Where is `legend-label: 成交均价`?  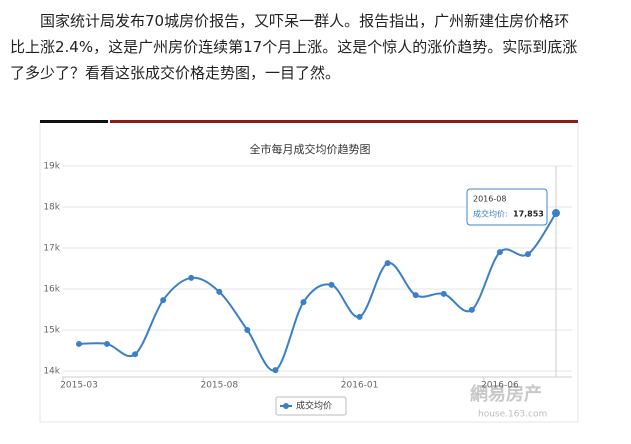 legend-label: 成交均价 is located at coordinates (314, 406).